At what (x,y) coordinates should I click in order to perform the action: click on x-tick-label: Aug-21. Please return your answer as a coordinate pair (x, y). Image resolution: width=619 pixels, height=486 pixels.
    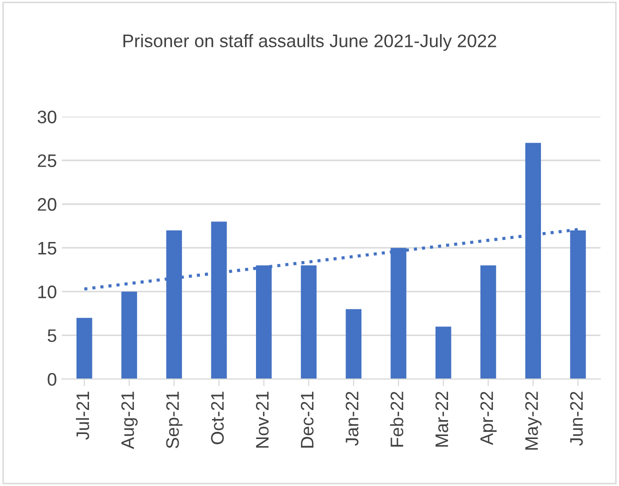
    Looking at the image, I should click on (129, 421).